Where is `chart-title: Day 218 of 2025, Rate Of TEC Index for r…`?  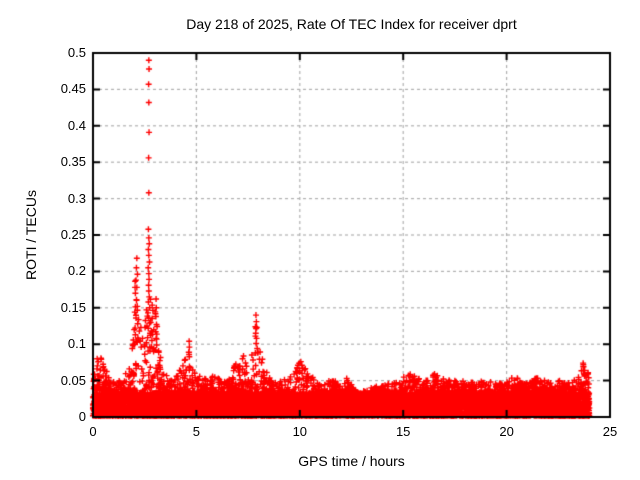 chart-title: Day 218 of 2025, Rate Of TEC Index for r… is located at coordinates (351, 24).